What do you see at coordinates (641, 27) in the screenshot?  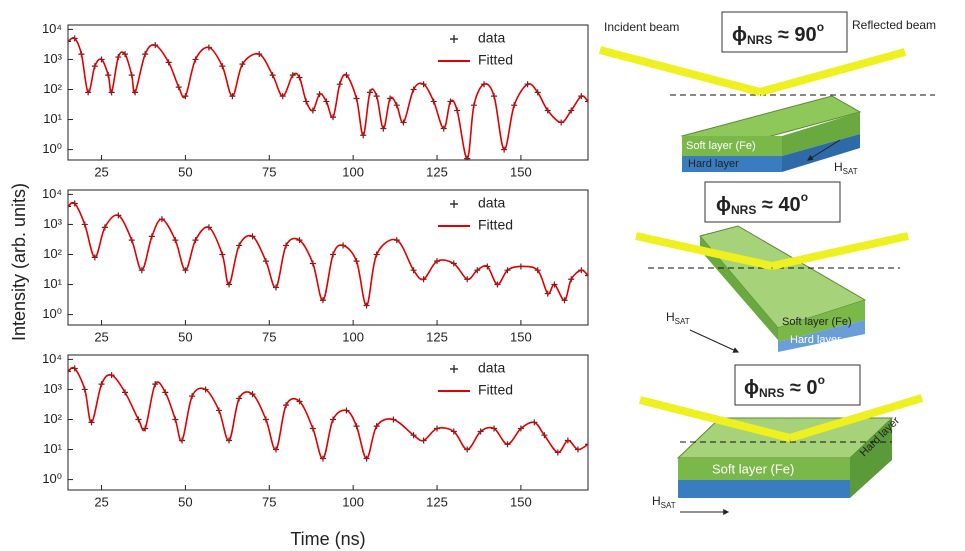 I see `incident-beam-label: Incident beam` at bounding box center [641, 27].